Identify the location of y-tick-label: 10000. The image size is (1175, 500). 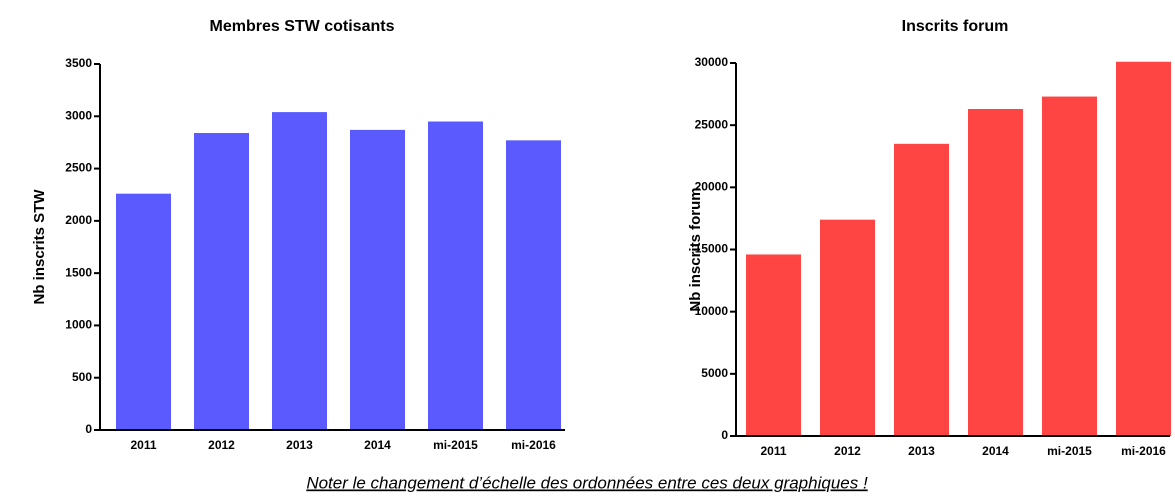
(712, 311).